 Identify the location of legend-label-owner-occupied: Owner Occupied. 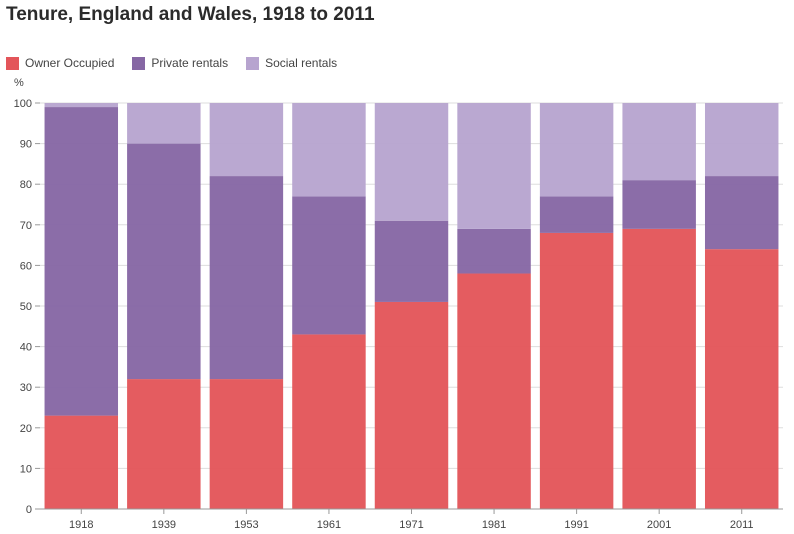
(70, 63).